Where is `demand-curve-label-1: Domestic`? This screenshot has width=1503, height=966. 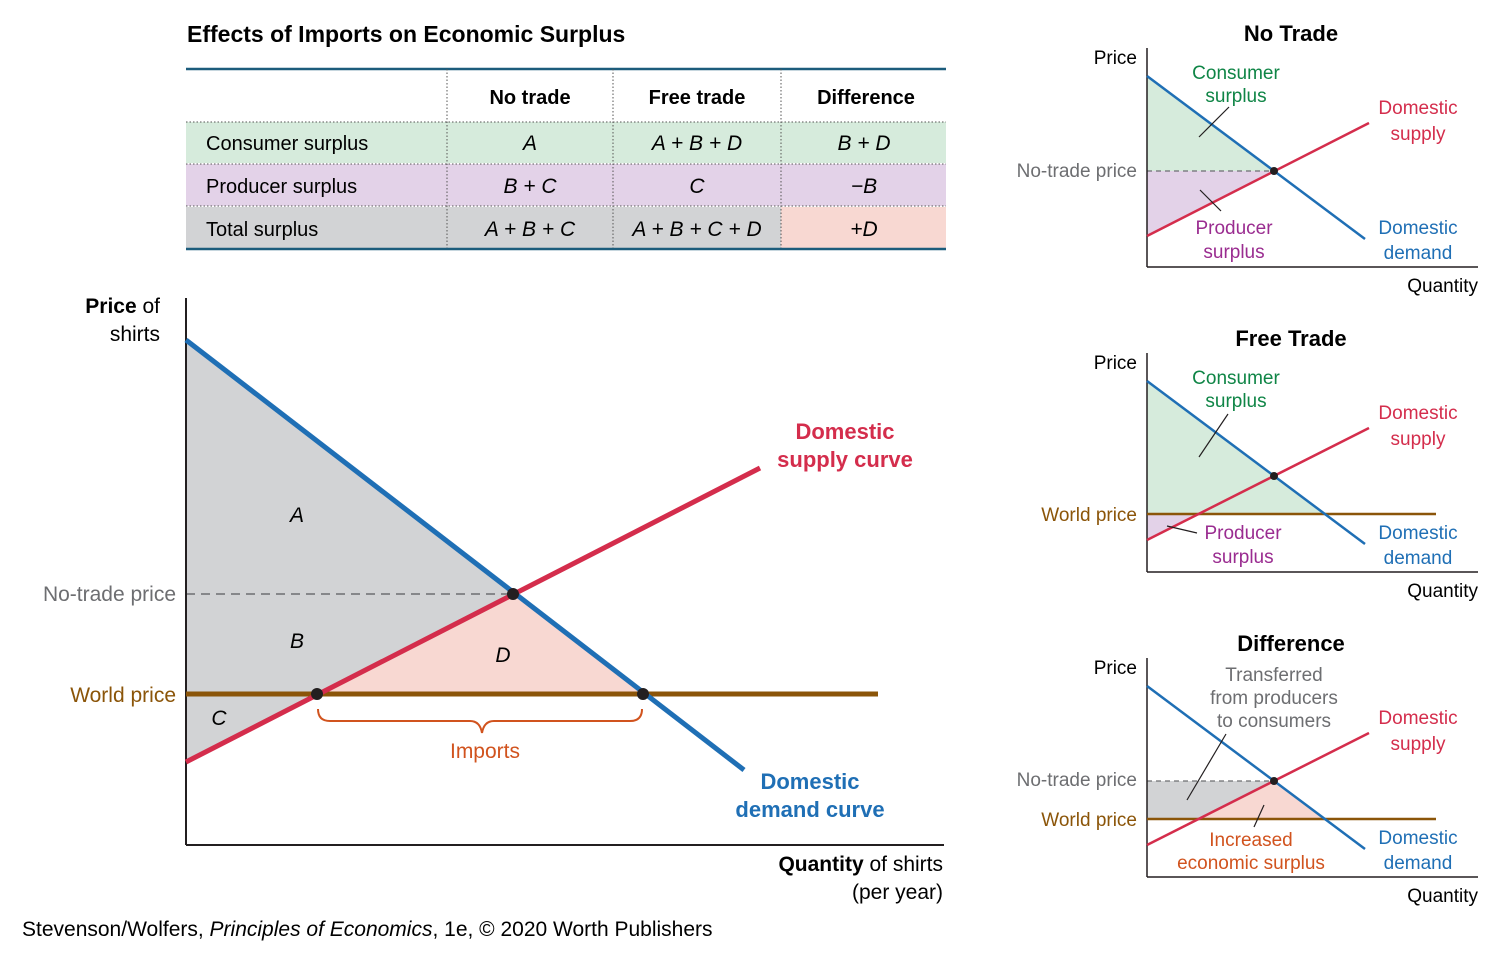 demand-curve-label-1: Domestic is located at coordinates (809, 781).